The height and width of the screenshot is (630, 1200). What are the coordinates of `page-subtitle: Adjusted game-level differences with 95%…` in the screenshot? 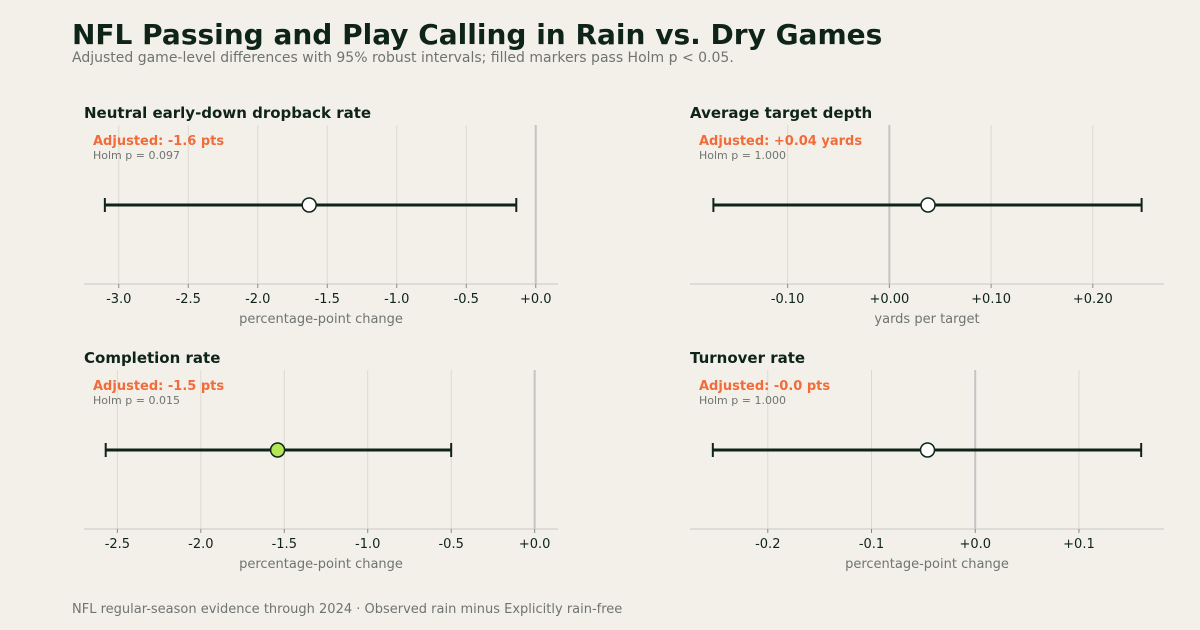 It's located at (403, 58).